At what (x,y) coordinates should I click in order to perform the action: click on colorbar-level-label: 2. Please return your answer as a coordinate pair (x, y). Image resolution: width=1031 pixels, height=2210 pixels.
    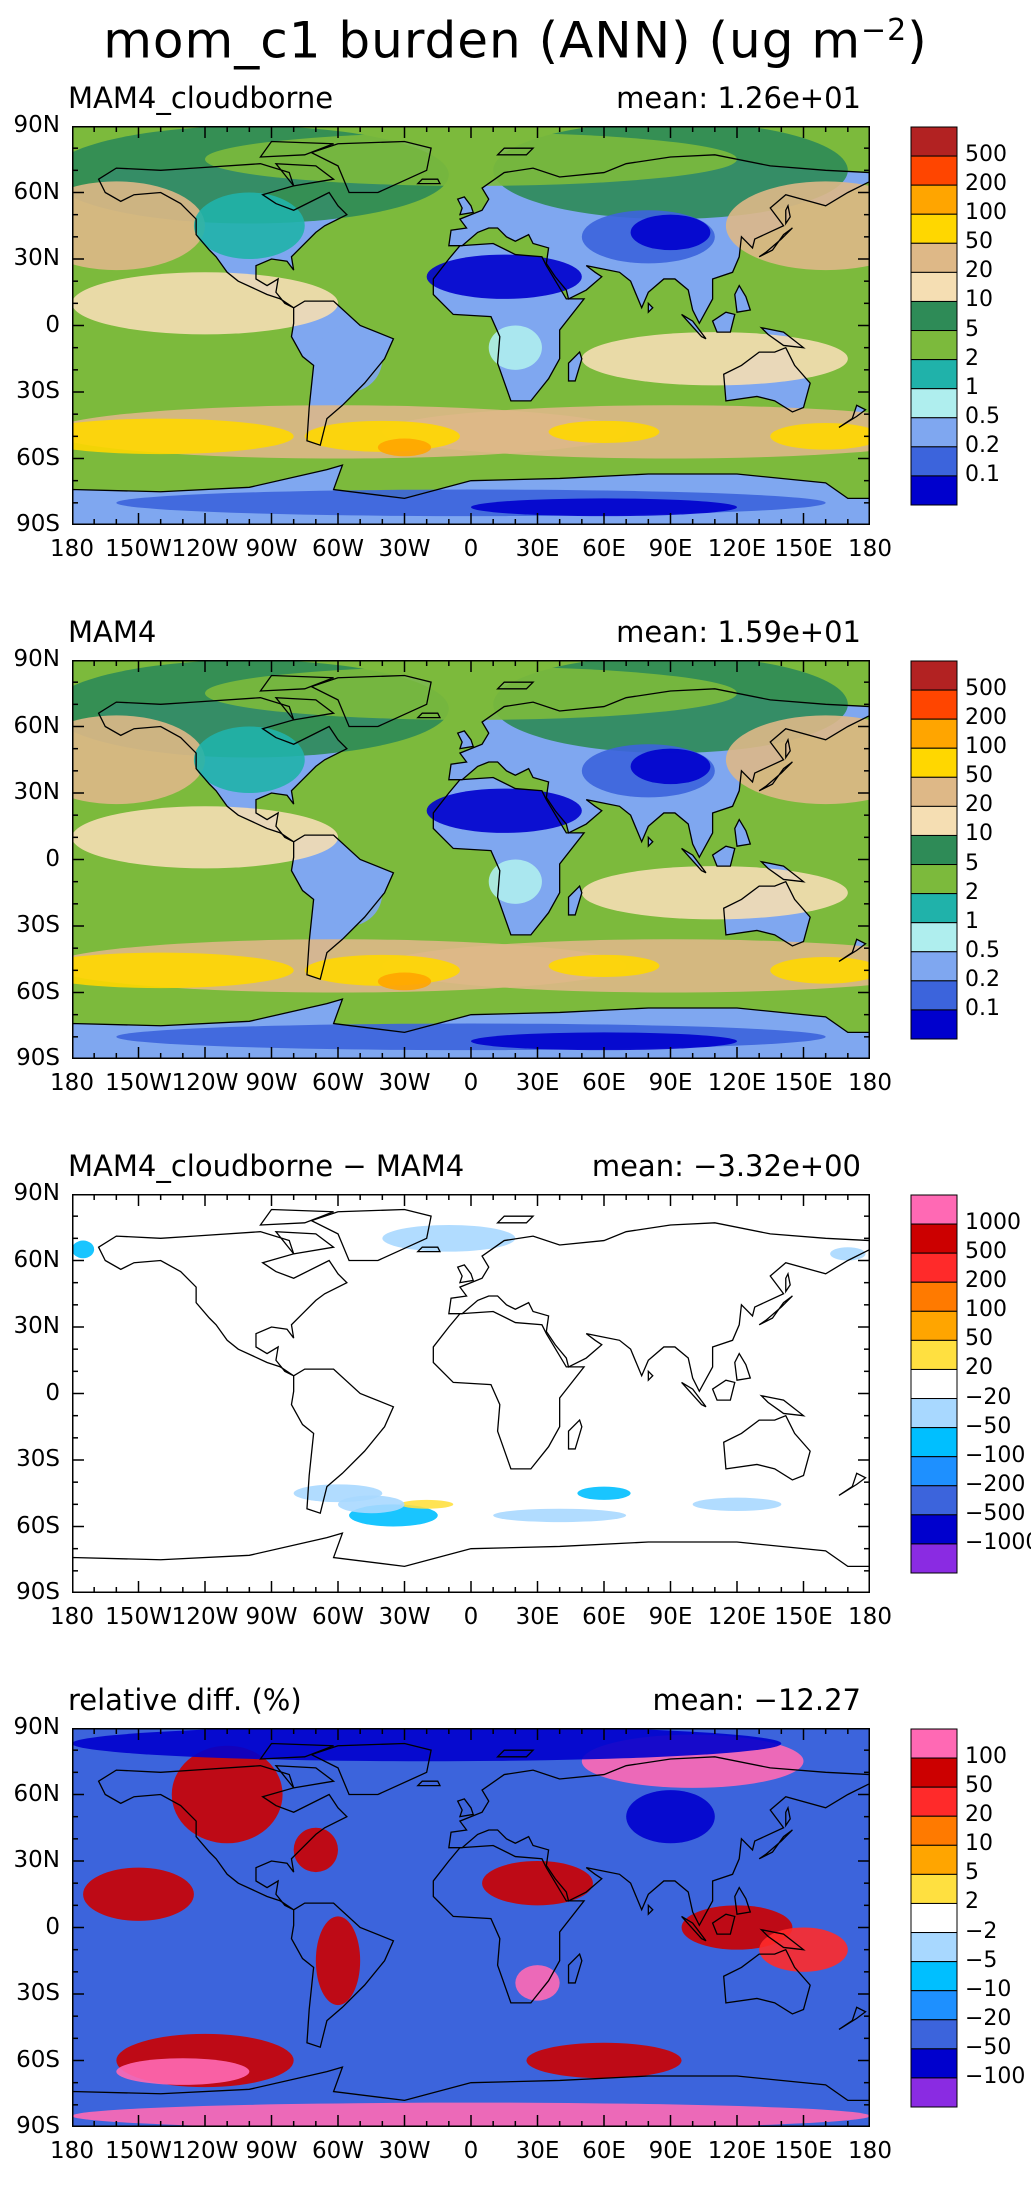
    Looking at the image, I should click on (972, 892).